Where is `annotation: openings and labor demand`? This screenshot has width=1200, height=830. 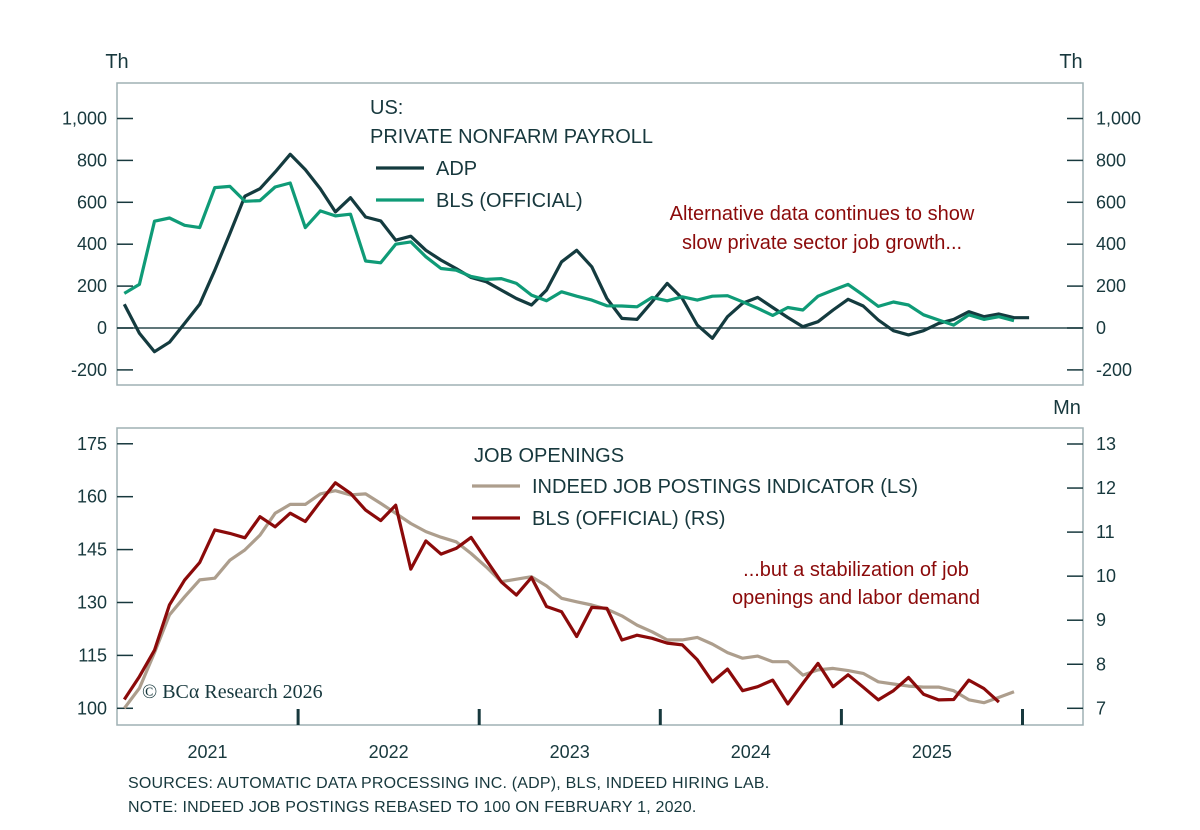 annotation: openings and labor demand is located at coordinates (856, 598).